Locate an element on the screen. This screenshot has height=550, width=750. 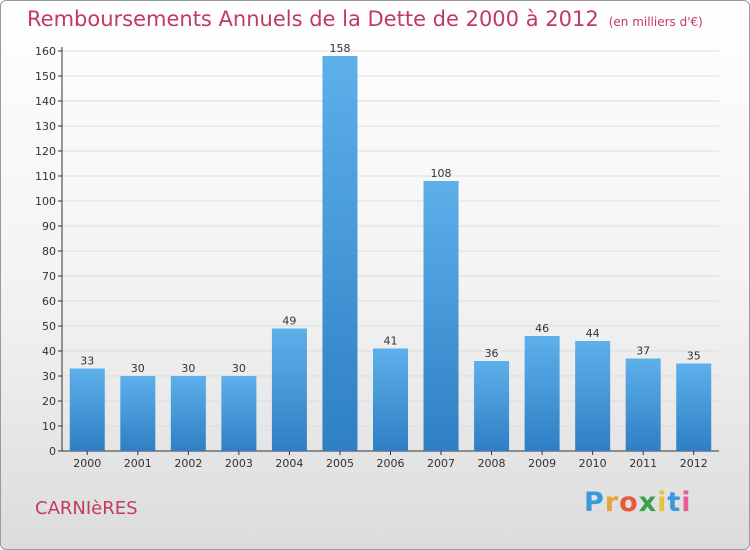
y-tick-label: 0 is located at coordinates (52, 451).